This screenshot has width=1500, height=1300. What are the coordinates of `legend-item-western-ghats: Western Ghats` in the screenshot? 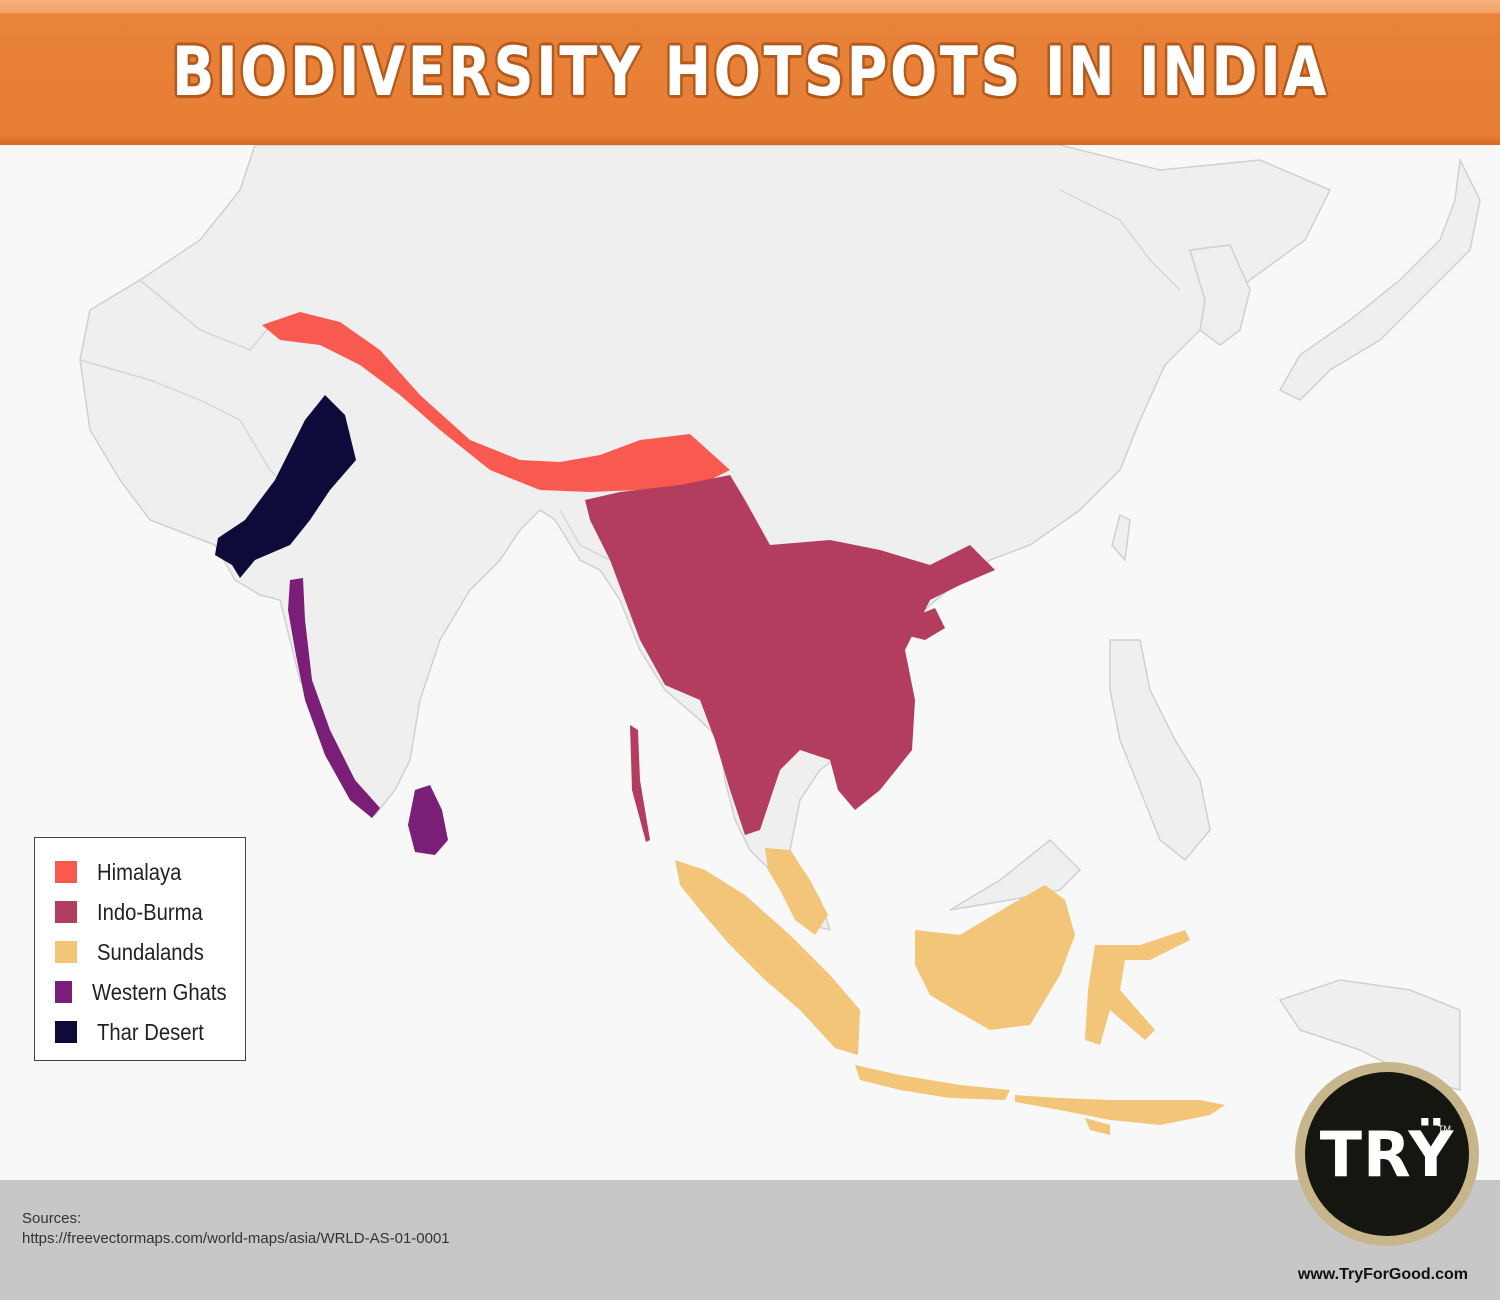 It's located at (150, 992).